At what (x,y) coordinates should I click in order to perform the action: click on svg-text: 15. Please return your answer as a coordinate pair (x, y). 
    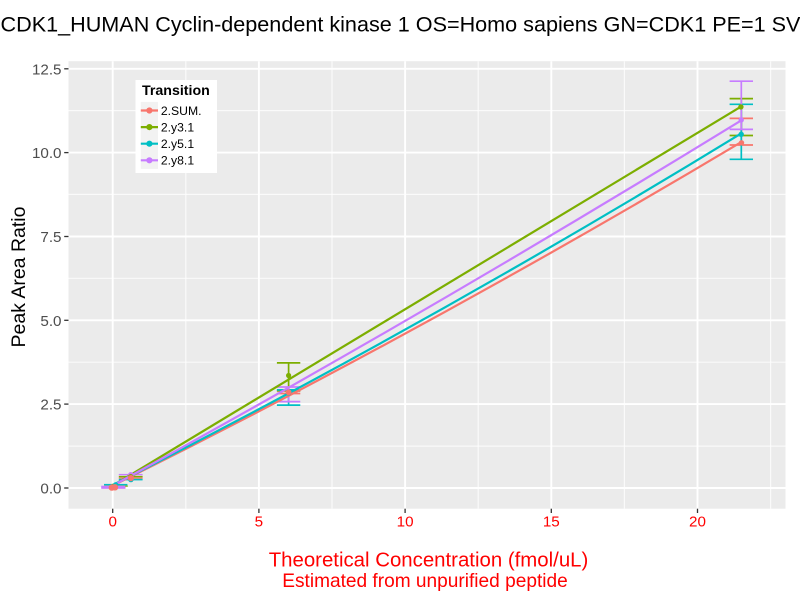
    Looking at the image, I should click on (551, 522).